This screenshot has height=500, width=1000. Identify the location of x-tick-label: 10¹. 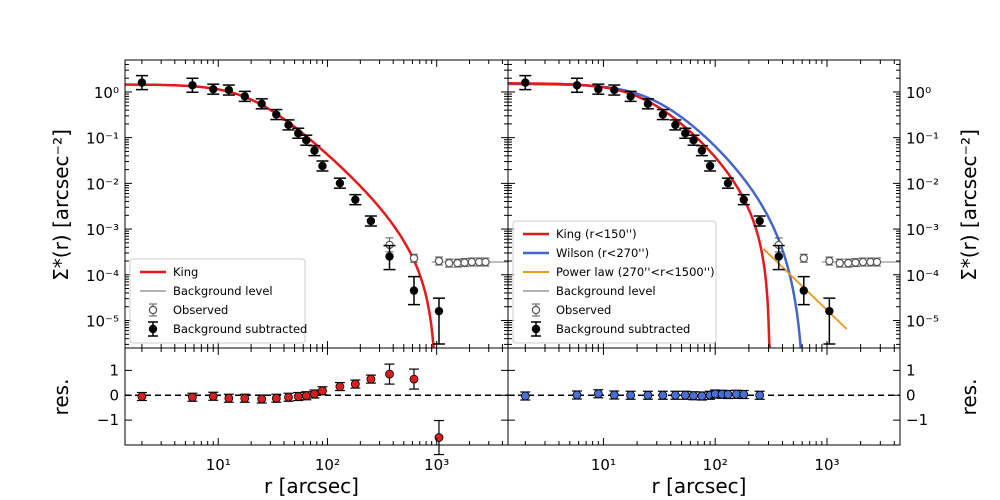
(603, 465).